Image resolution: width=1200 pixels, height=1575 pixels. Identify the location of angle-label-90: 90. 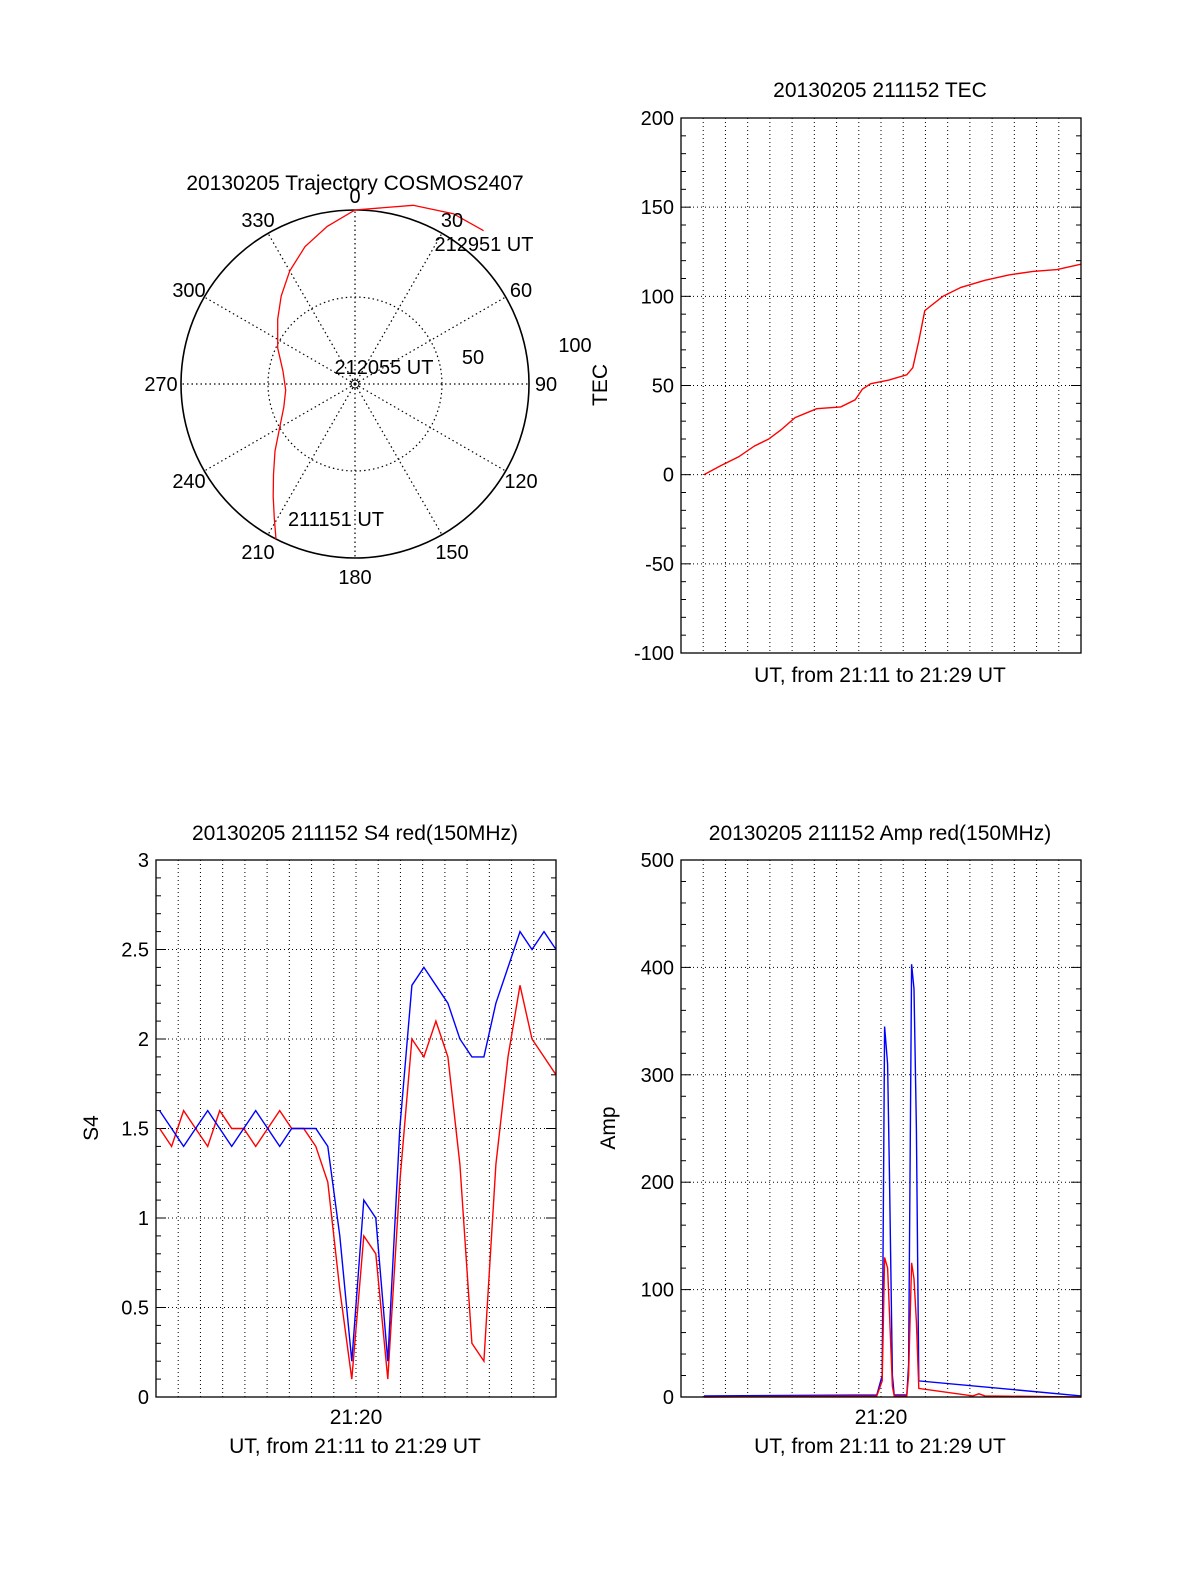
(546, 385).